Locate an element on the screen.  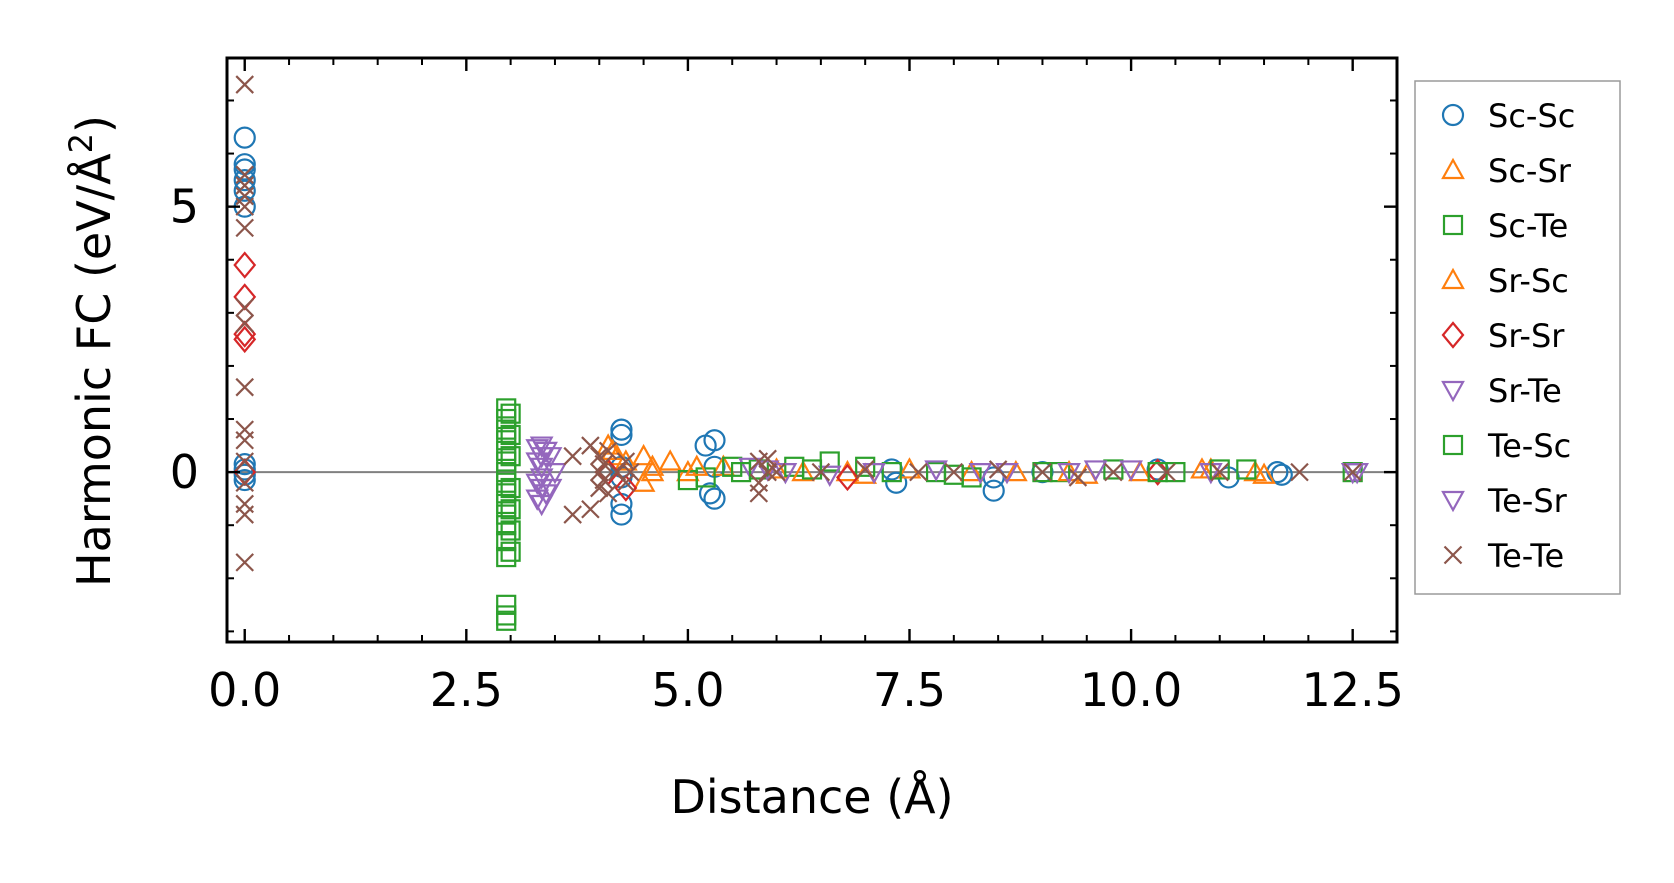
legend-item: Te-Te is located at coordinates (1503, 556).